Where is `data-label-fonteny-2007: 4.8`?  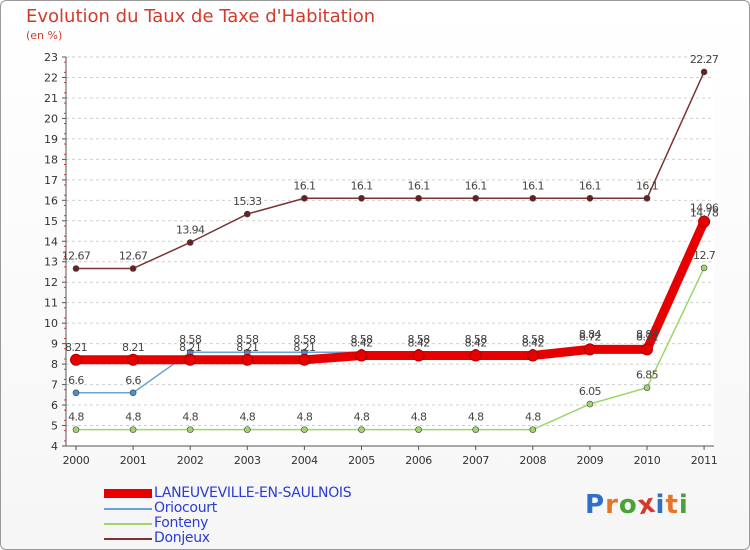
data-label-fonteny-2007: 4.8 is located at coordinates (476, 417).